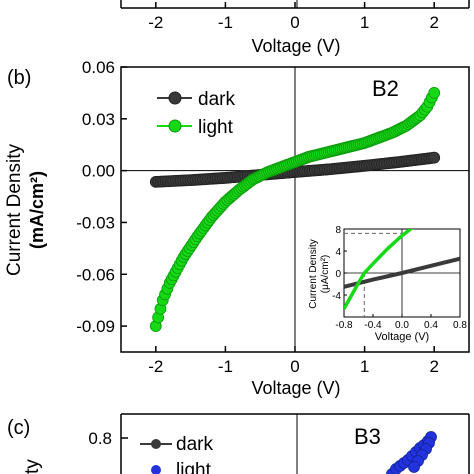  What do you see at coordinates (402, 325) in the screenshot?
I see `inset-x-tick-label: 0.0` at bounding box center [402, 325].